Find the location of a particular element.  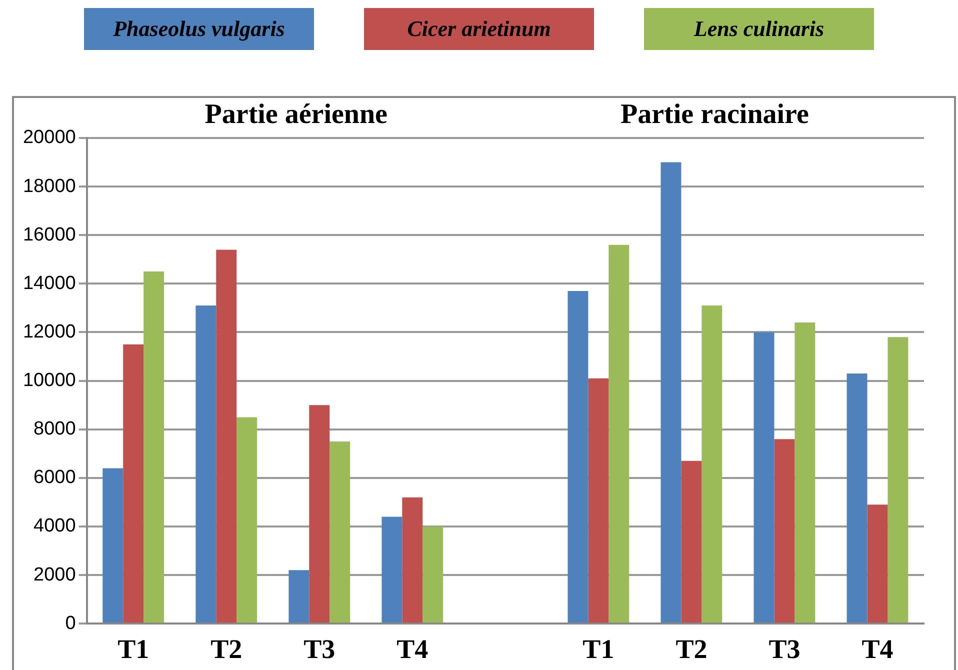

y-tick-label: 10000 is located at coordinates (49, 381).